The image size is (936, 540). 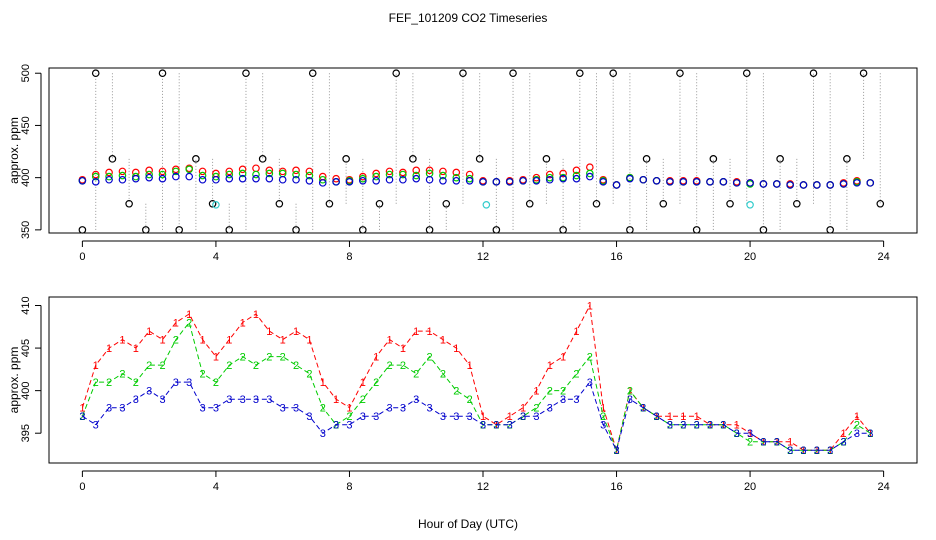 I want to click on x-tick-label: 16, so click(x=616, y=257).